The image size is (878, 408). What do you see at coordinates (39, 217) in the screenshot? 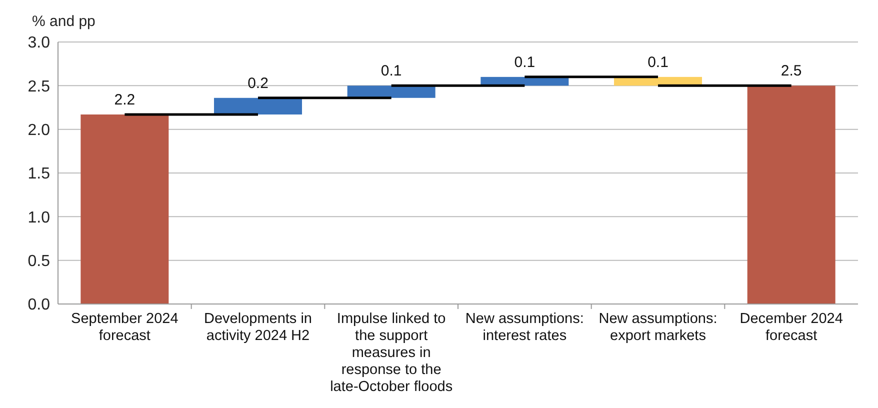
I see `y-tick-label: 1.0` at bounding box center [39, 217].